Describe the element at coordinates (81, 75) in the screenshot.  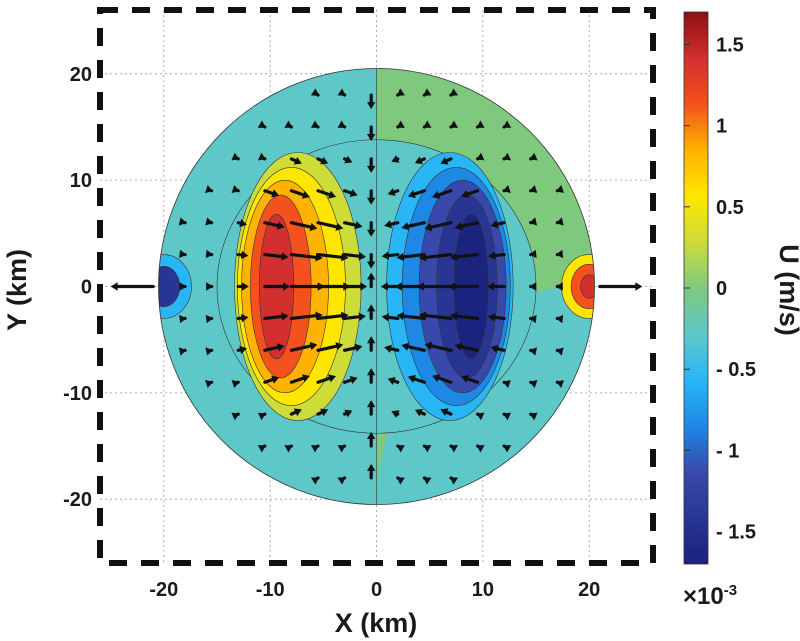
I see `y-tick-label: 20` at that location.